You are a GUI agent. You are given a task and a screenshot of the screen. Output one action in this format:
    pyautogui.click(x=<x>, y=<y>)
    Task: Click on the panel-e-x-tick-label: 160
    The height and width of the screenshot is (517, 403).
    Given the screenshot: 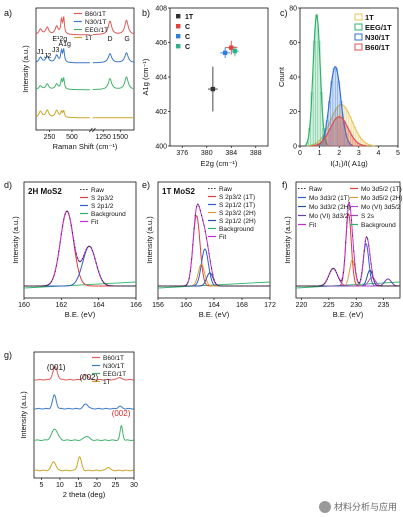 What is the action you would take?
    pyautogui.click(x=186, y=305)
    